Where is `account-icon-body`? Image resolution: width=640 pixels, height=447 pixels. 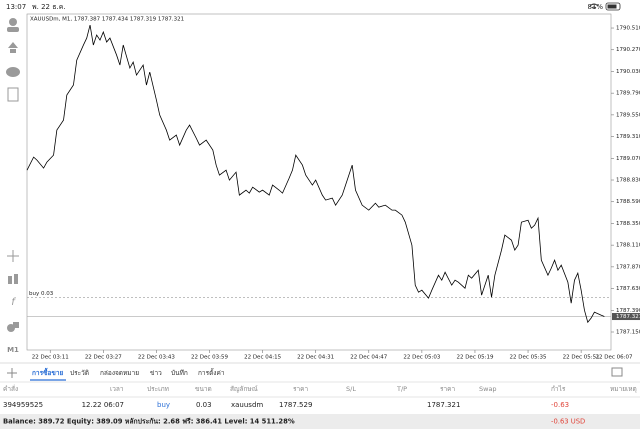 account-icon-body is located at coordinates (13, 29).